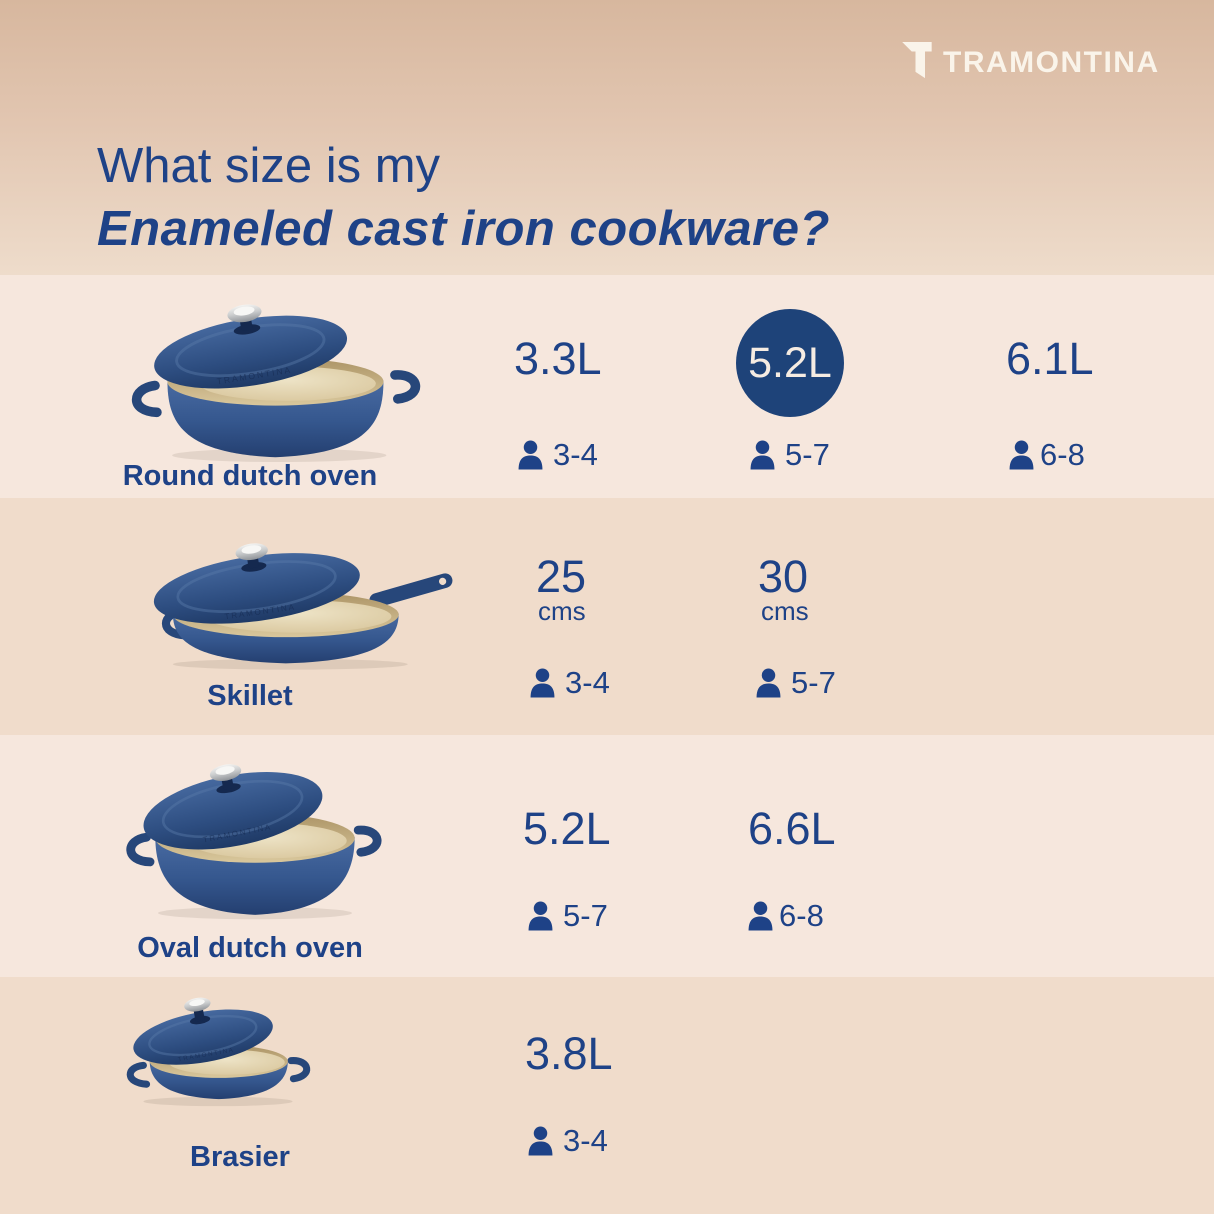 This screenshot has height=1214, width=1214. Describe the element at coordinates (269, 165) in the screenshot. I see `title-line1: What size is my` at that location.